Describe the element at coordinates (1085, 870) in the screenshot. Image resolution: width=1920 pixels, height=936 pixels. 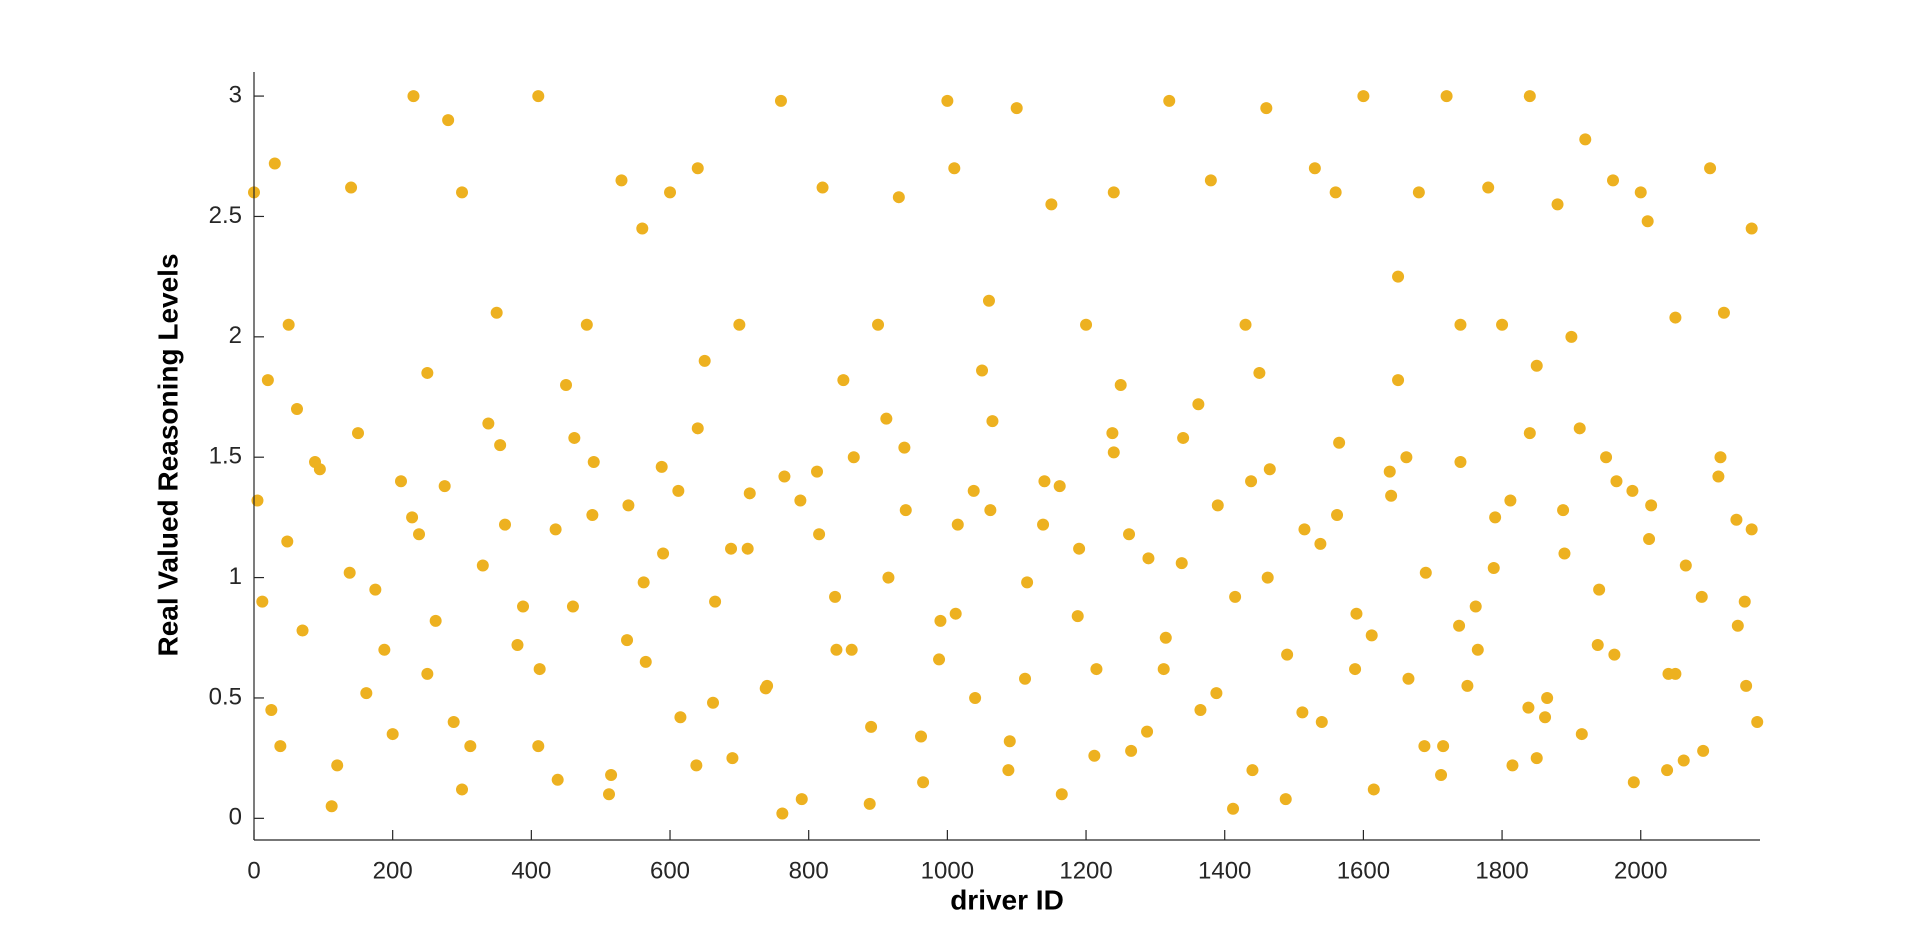
I see `x-tick-label: 1200` at that location.